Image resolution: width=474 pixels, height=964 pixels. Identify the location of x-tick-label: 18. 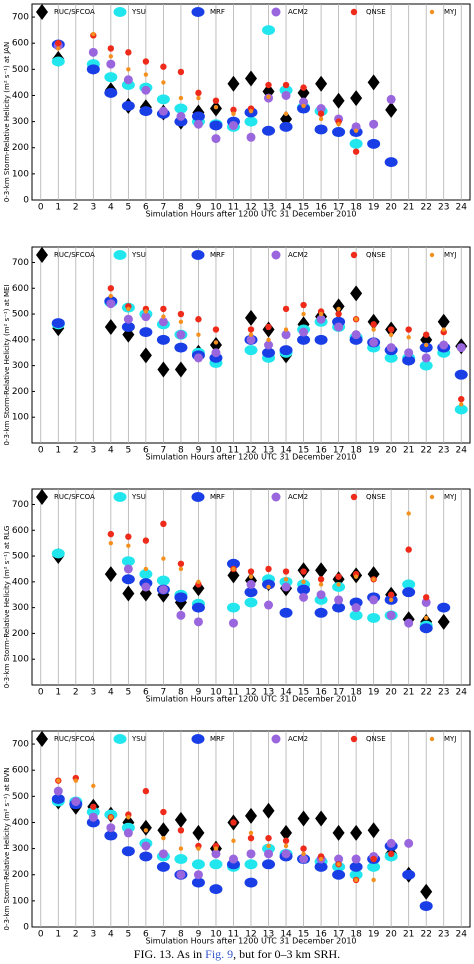
(356, 451).